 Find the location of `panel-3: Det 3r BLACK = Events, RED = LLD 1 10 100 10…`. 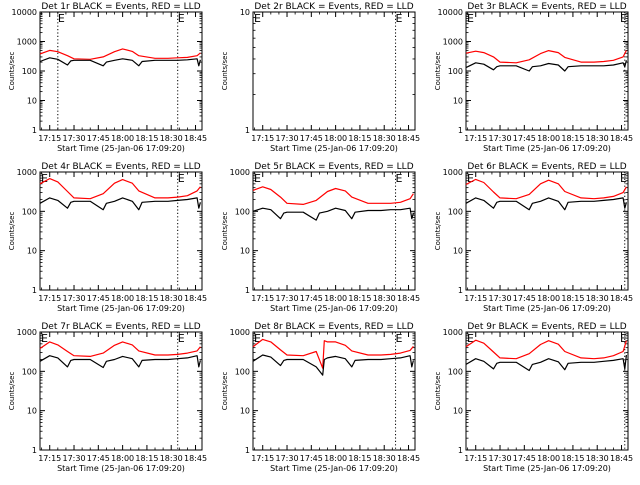

panel-3: Det 3r BLACK = Events, RED = LLD 1 10 100 10… is located at coordinates (533, 77).